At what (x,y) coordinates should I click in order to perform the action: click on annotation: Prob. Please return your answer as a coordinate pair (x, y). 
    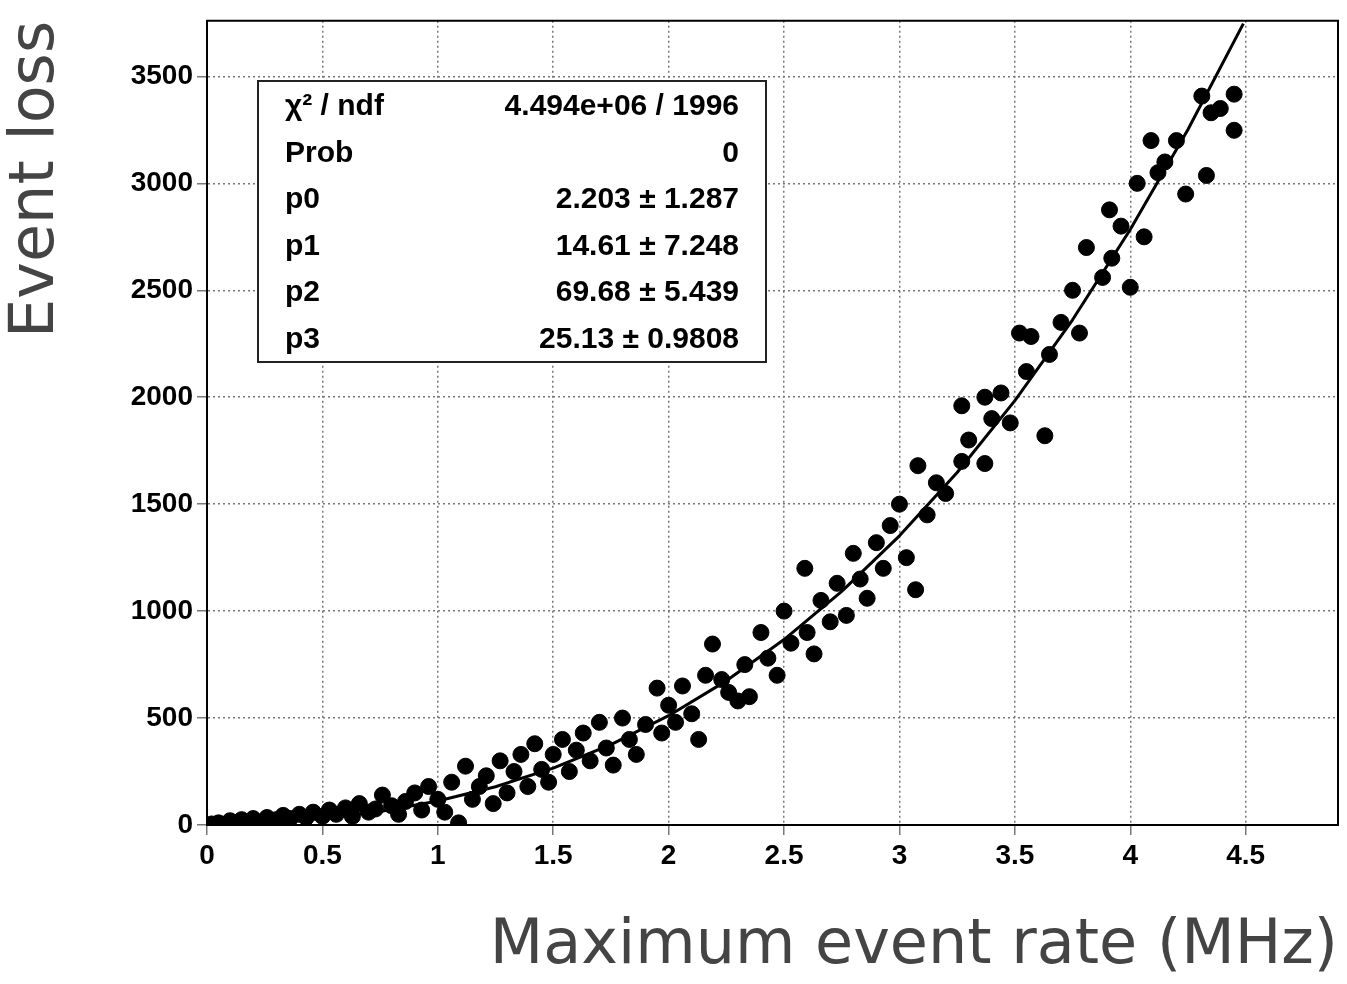
    Looking at the image, I should click on (320, 151).